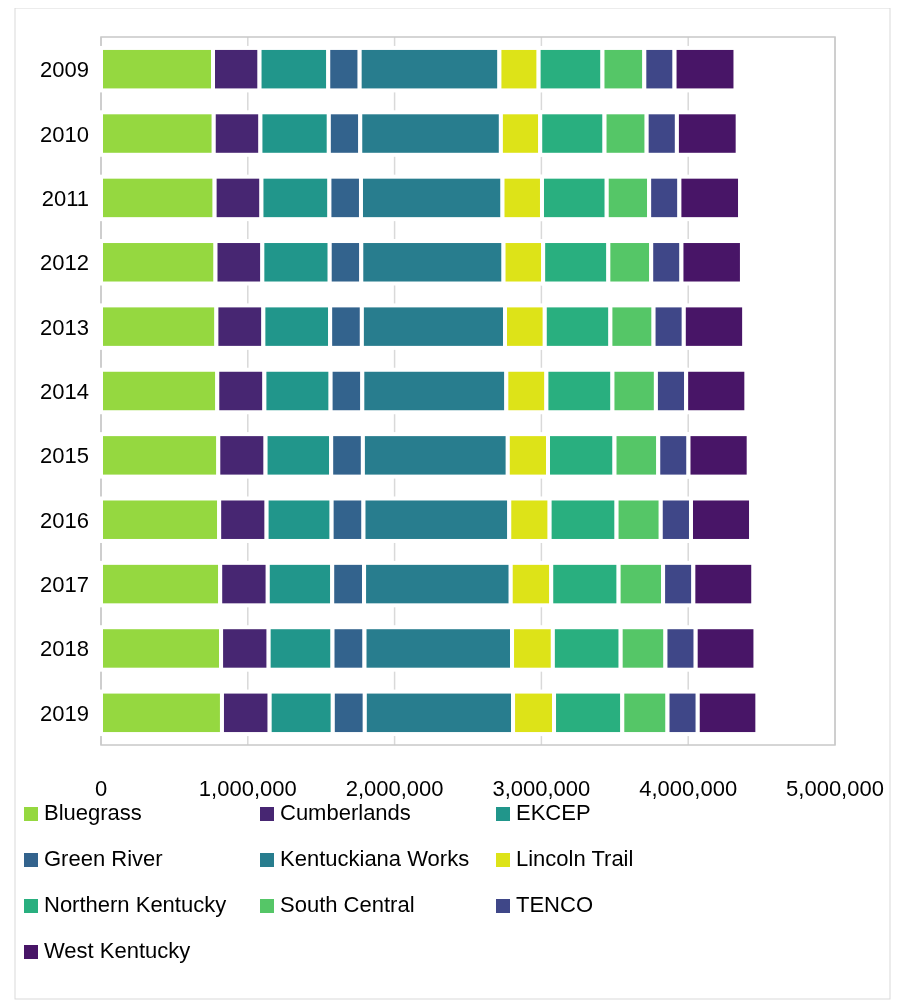  Describe the element at coordinates (64, 713) in the screenshot. I see `y-tick-label: 2019` at that location.